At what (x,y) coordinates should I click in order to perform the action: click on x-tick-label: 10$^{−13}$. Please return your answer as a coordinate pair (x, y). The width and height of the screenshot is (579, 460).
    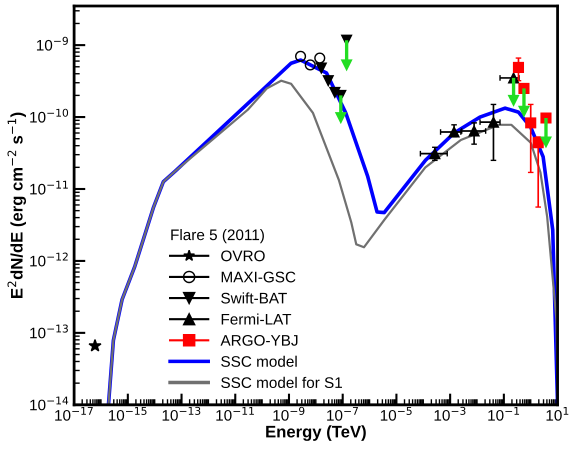
    Looking at the image, I should click on (181, 413).